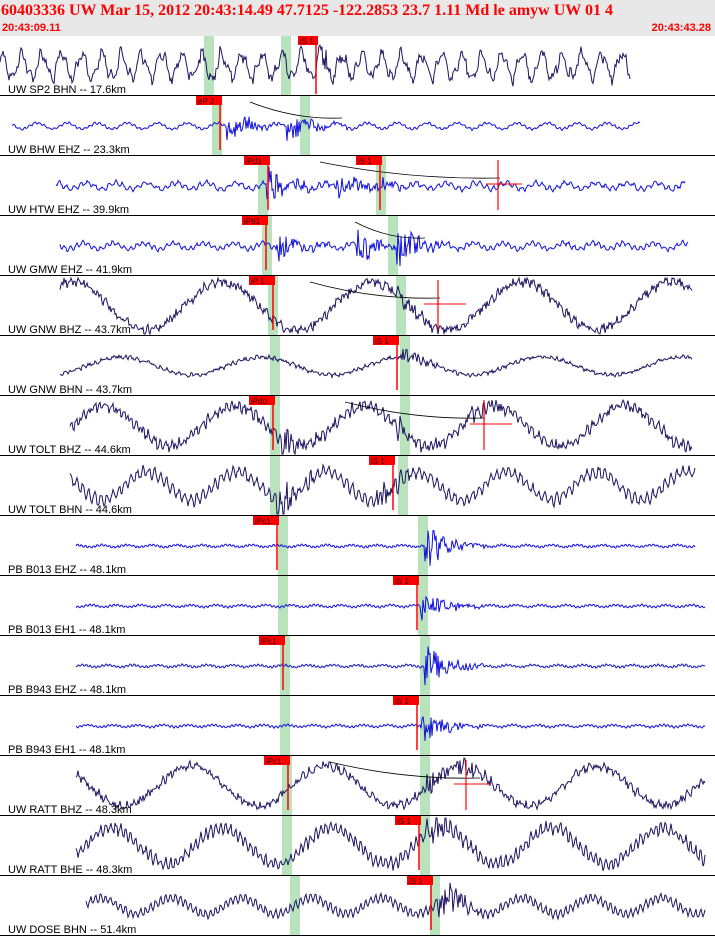  I want to click on trace-row: iS 1 UW TOLT BHN -- 44.6km, so click(357, 486).